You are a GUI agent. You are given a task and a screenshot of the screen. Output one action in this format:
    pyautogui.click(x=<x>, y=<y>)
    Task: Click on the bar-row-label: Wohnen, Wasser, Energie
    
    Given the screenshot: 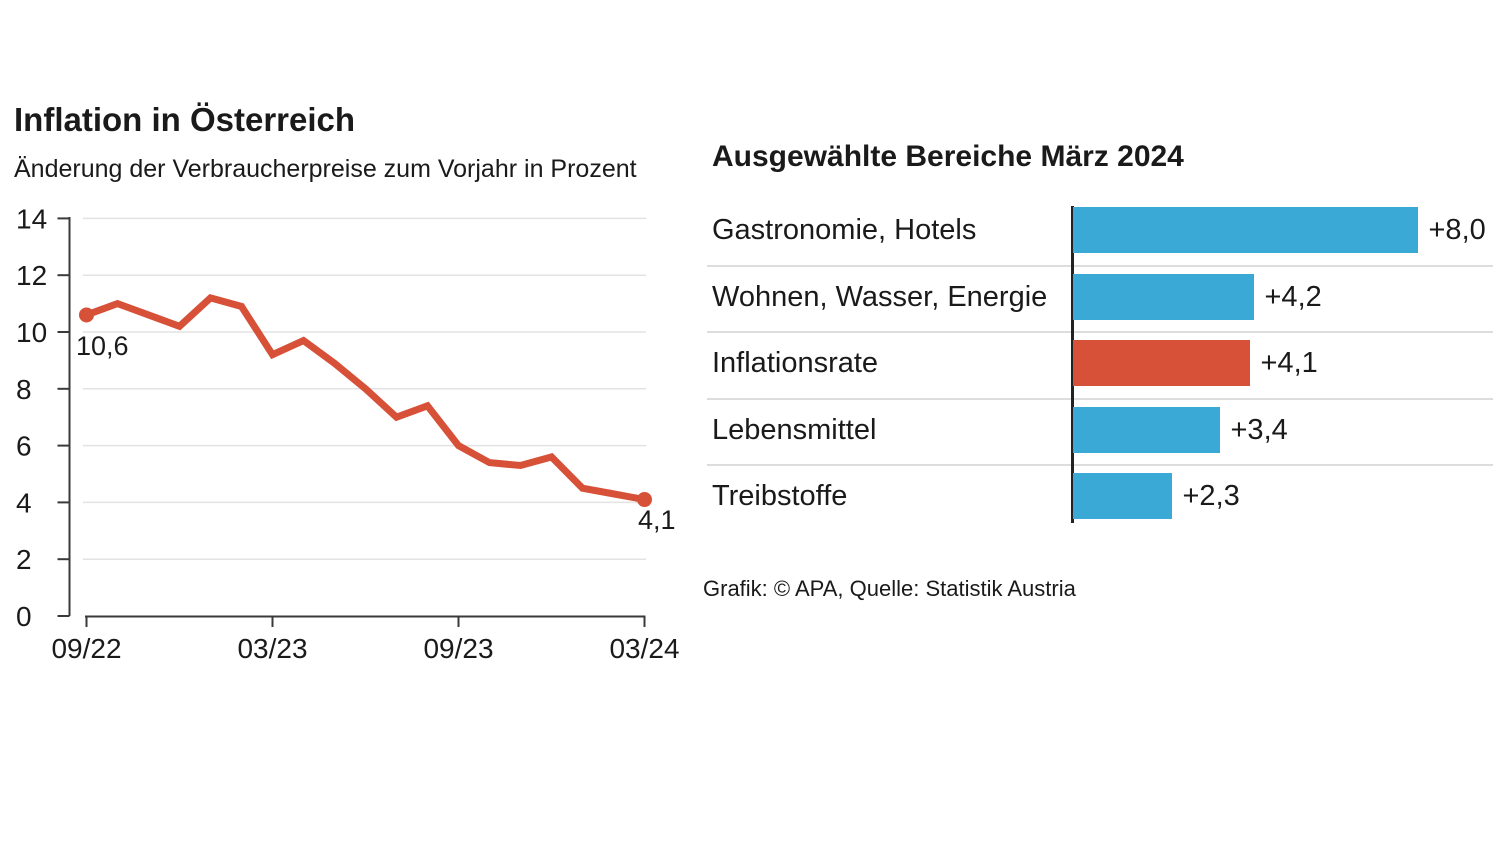 What is the action you would take?
    pyautogui.click(x=880, y=296)
    